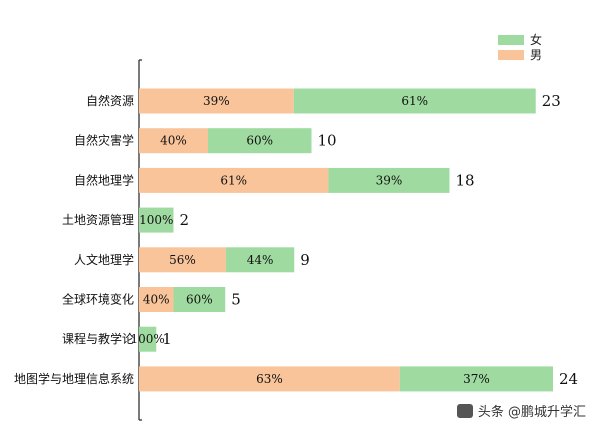  I want to click on category-label: 自然资源, so click(110, 100).